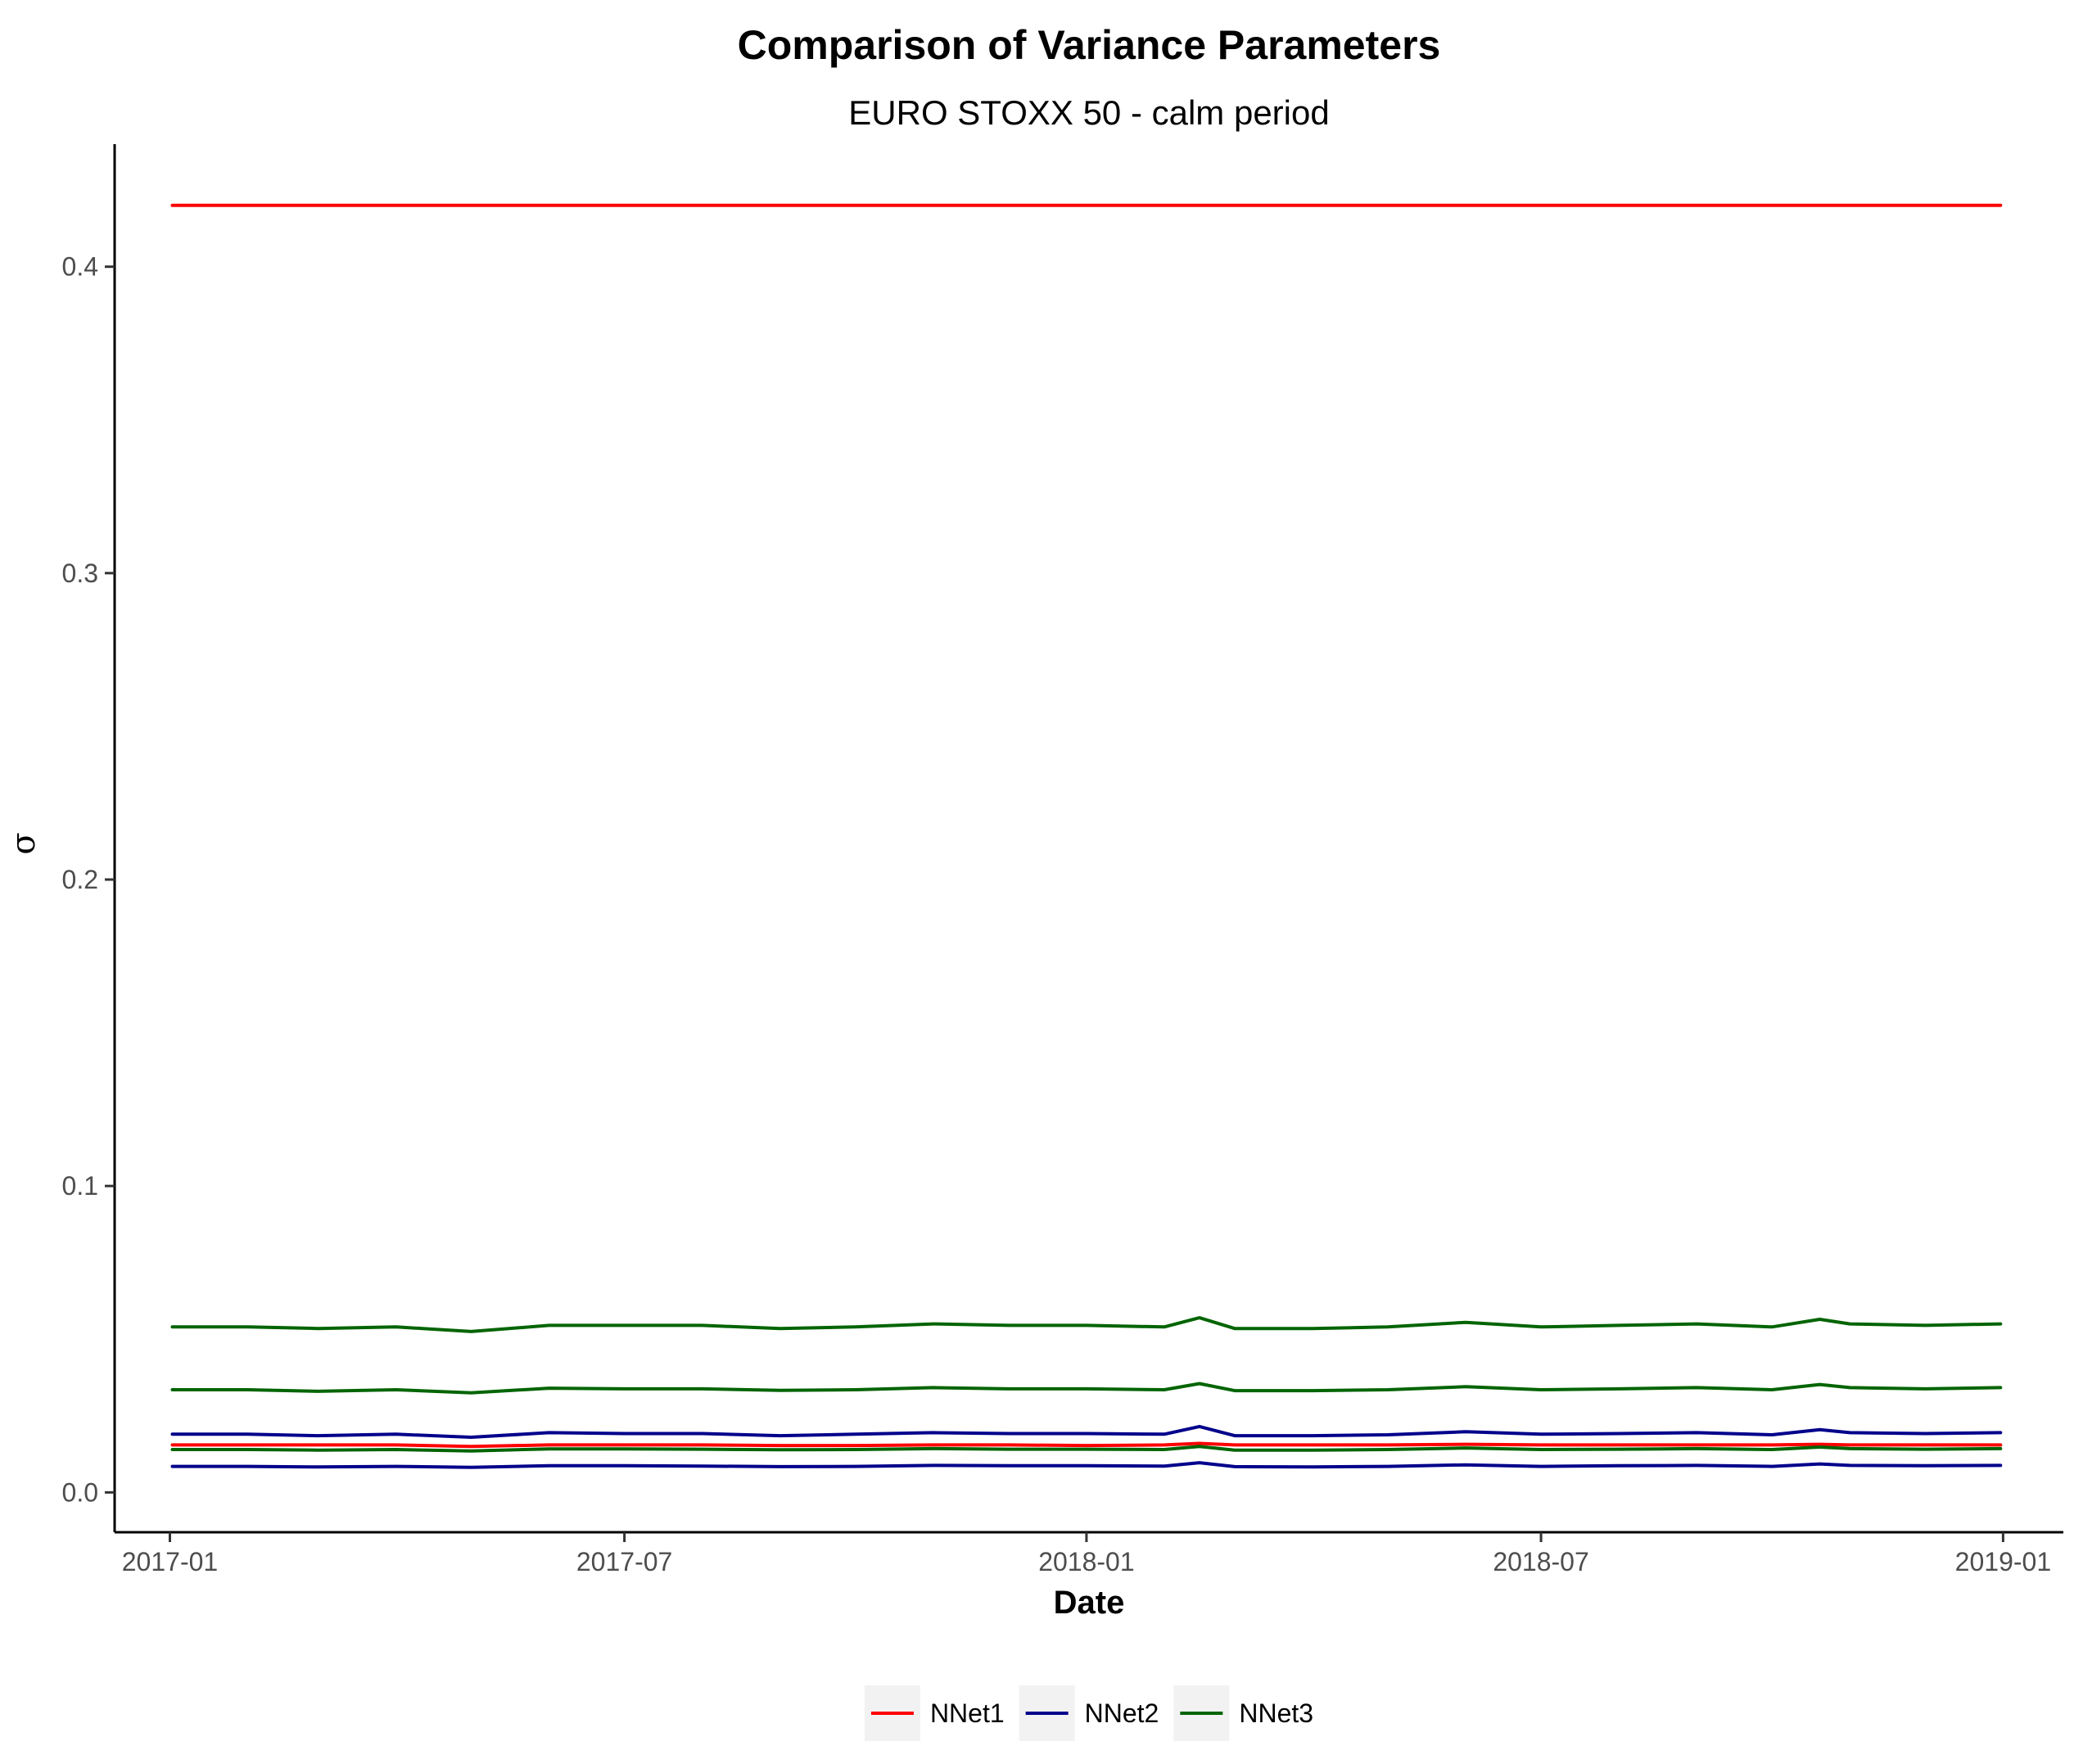  Describe the element at coordinates (80, 879) in the screenshot. I see `y-tick-label: 0.2` at that location.